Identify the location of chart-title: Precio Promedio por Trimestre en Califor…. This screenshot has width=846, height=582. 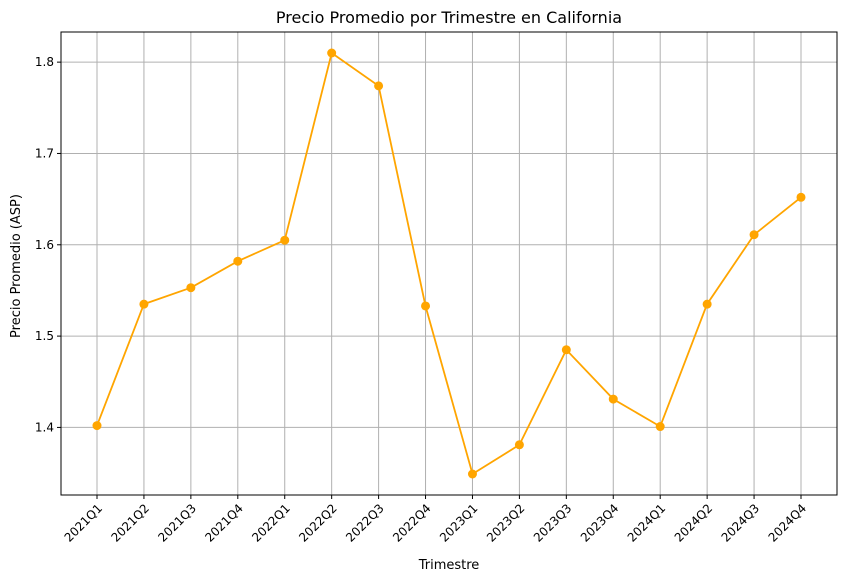
(449, 17).